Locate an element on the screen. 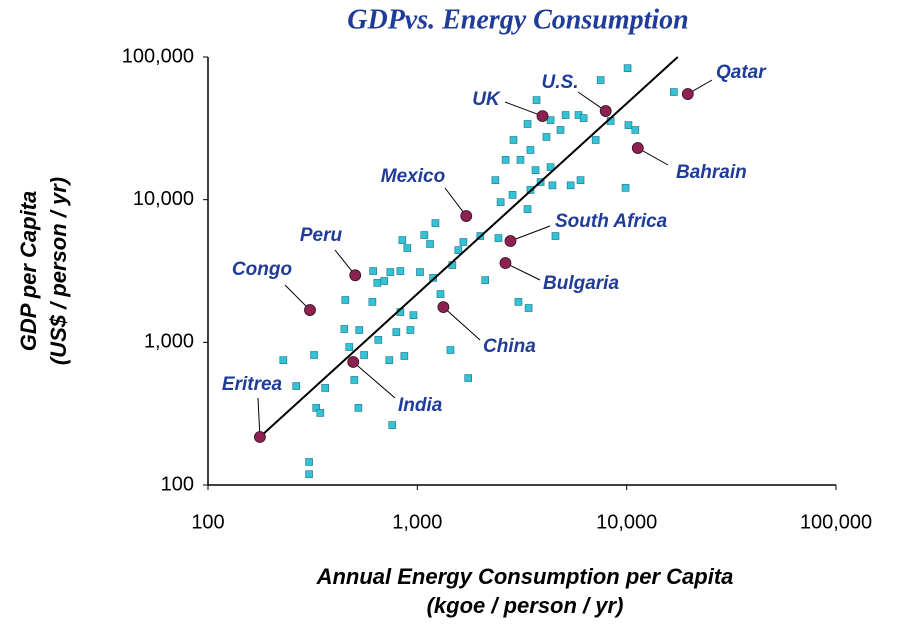  x-axis-subtitle: (kgoe / person / yr) is located at coordinates (525, 605).